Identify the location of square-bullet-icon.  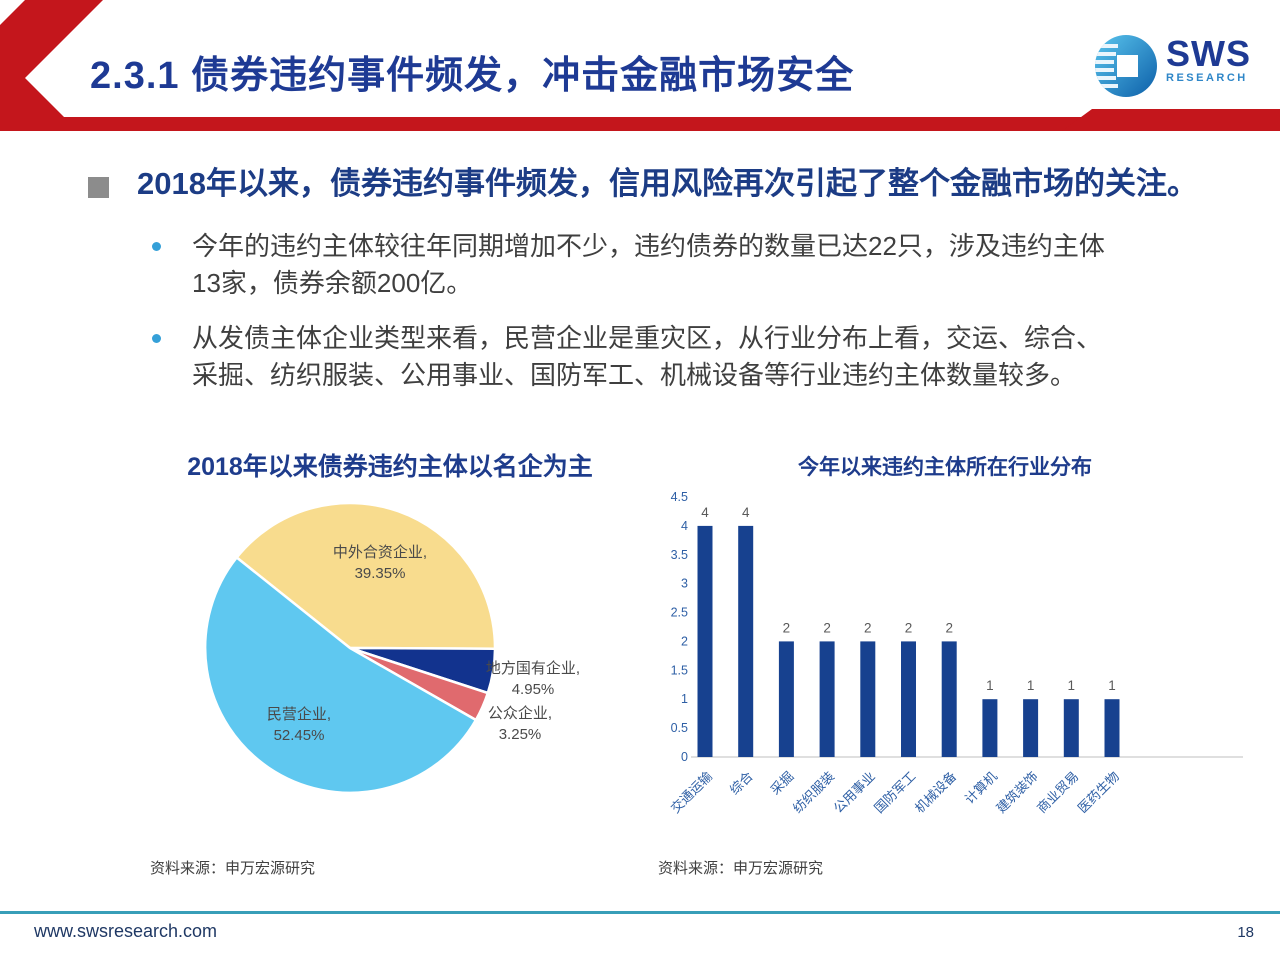
(98, 187).